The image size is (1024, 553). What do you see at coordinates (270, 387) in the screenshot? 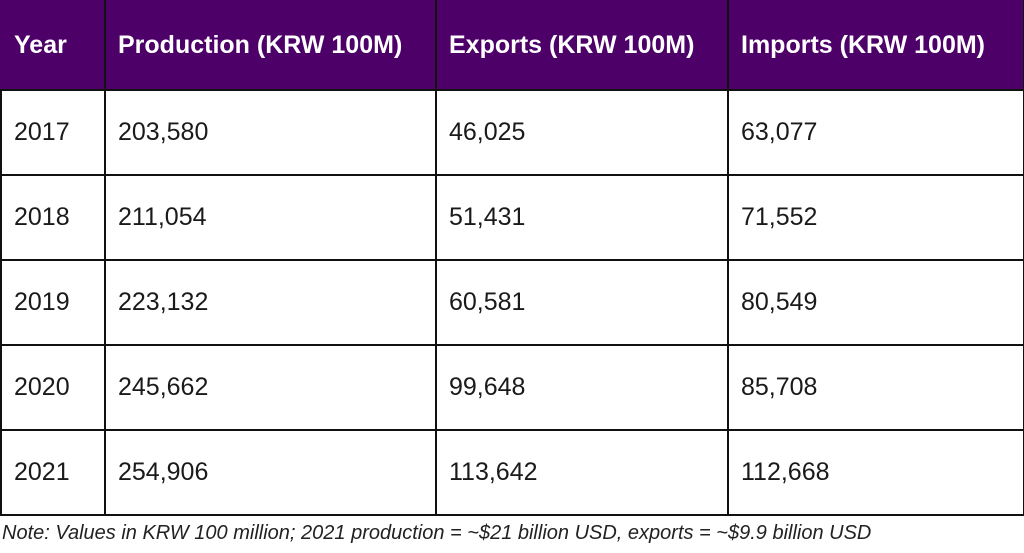
I see `cell-production: 245,662` at bounding box center [270, 387].